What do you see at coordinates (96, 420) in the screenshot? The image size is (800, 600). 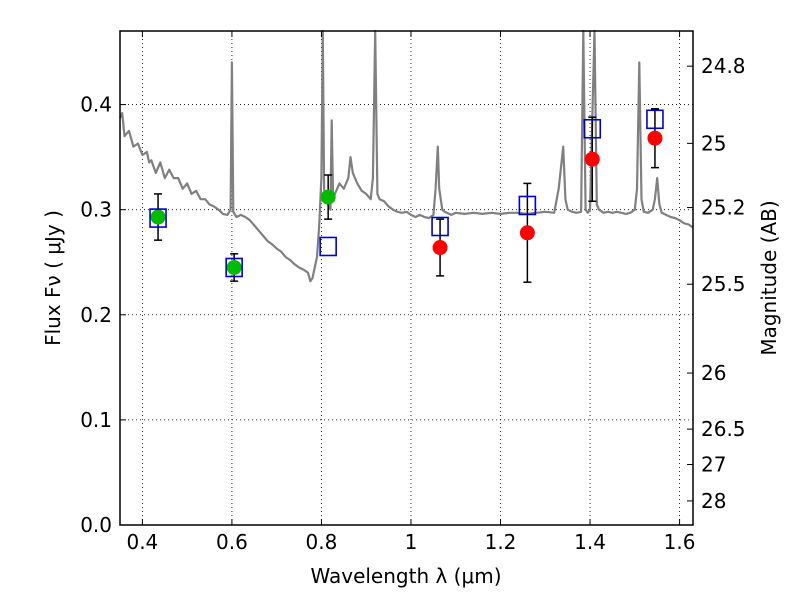 I see `y-tick-label: 0.1` at bounding box center [96, 420].